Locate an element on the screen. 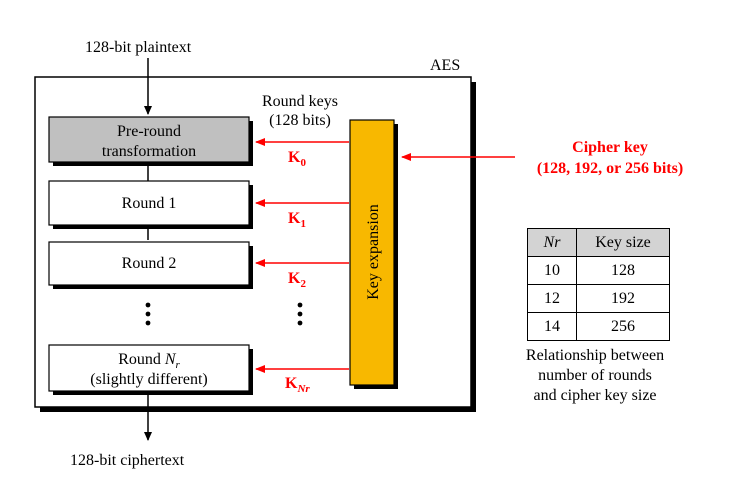 The image size is (730, 484). header-keysize: Key size is located at coordinates (623, 242).